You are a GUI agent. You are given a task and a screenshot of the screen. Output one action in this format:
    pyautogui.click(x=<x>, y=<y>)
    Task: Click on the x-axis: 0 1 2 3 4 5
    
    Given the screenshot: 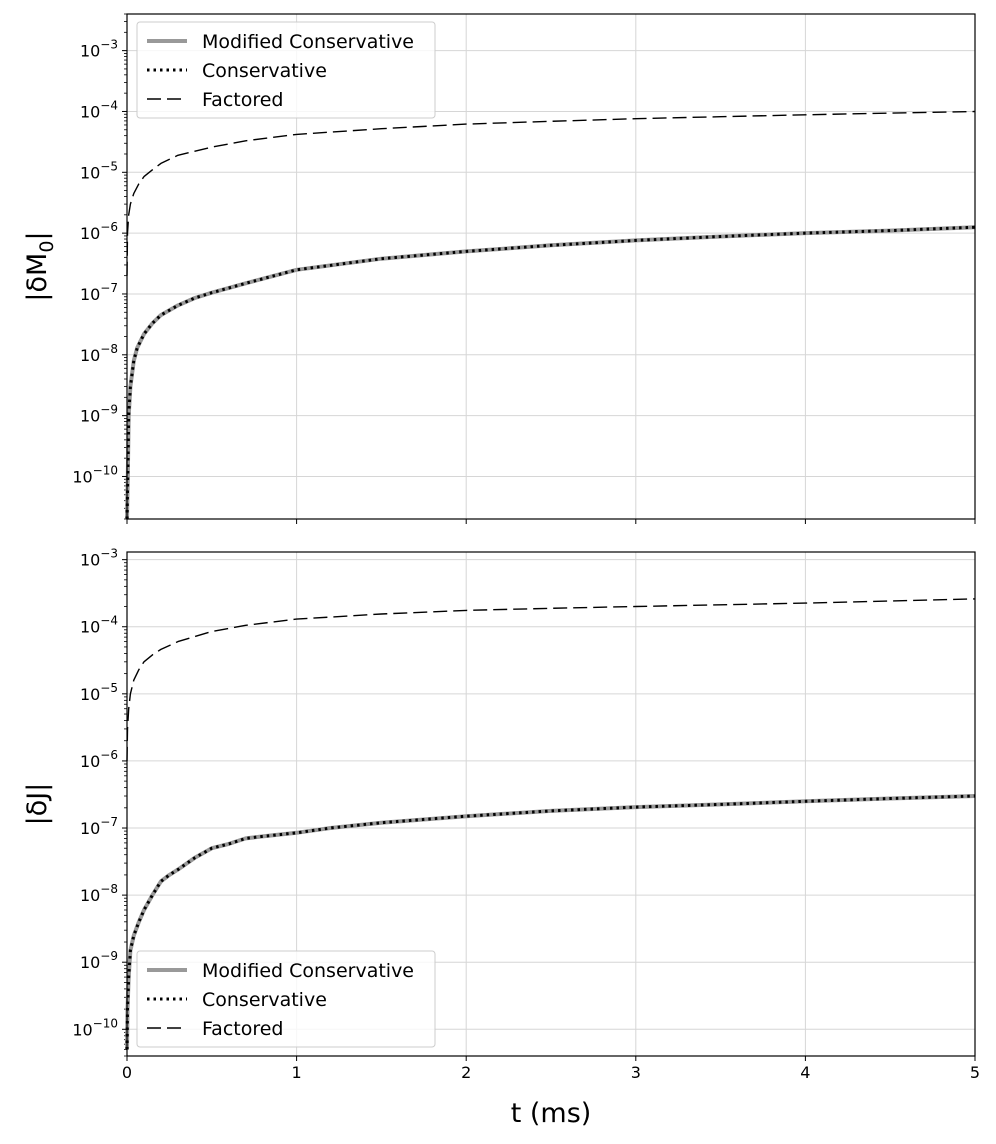 What is the action you would take?
    pyautogui.click(x=551, y=1069)
    